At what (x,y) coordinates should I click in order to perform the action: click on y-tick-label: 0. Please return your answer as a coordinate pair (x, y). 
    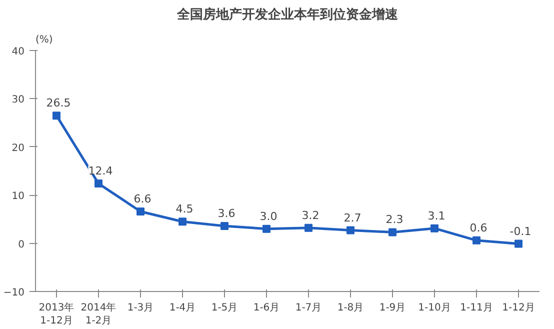
    Looking at the image, I should click on (21, 244).